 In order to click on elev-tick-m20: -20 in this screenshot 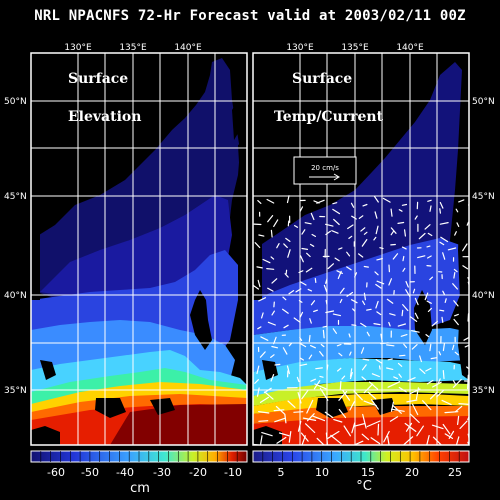, I will do `click(198, 472)`.